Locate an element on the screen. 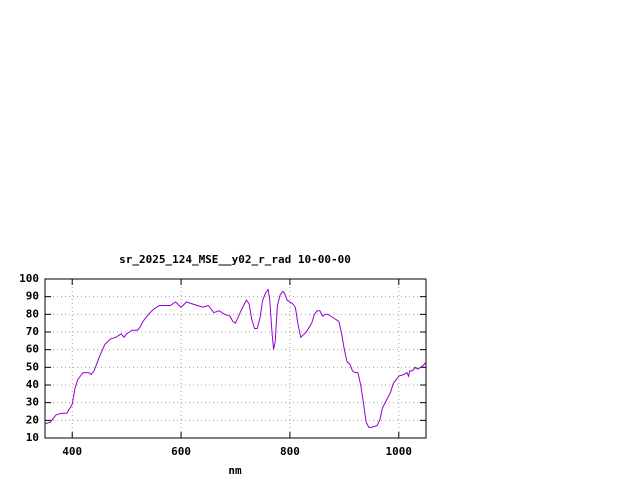 This screenshot has height=480, width=640. x-tick-label: 800 is located at coordinates (290, 451).